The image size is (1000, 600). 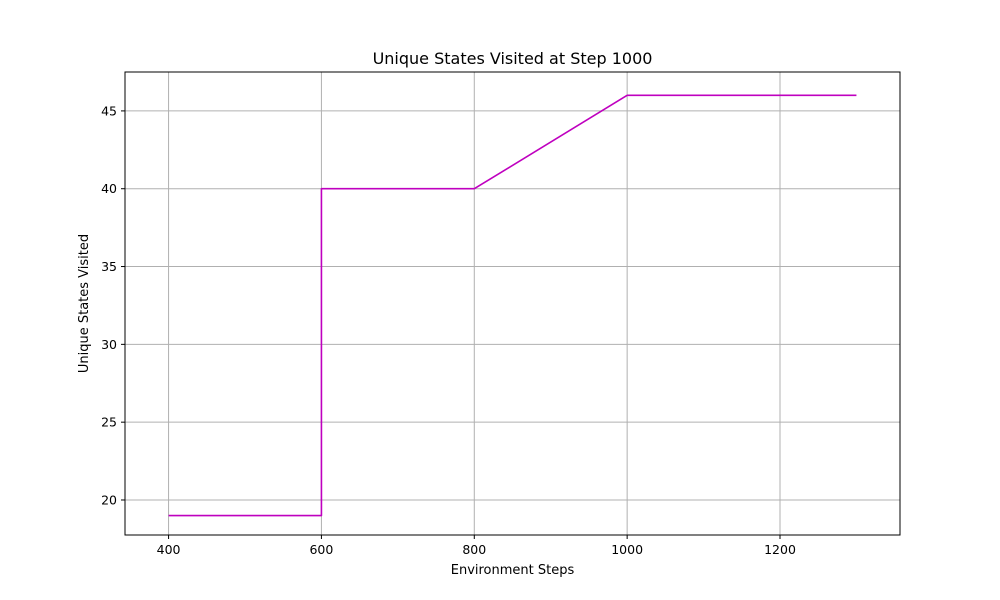 I want to click on y-tick-label: 25, so click(x=109, y=422).